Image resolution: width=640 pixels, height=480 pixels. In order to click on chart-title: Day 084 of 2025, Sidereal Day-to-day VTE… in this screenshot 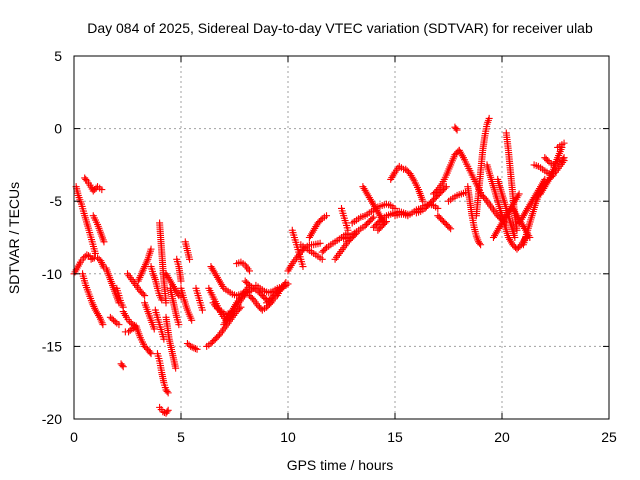, I will do `click(340, 28)`.